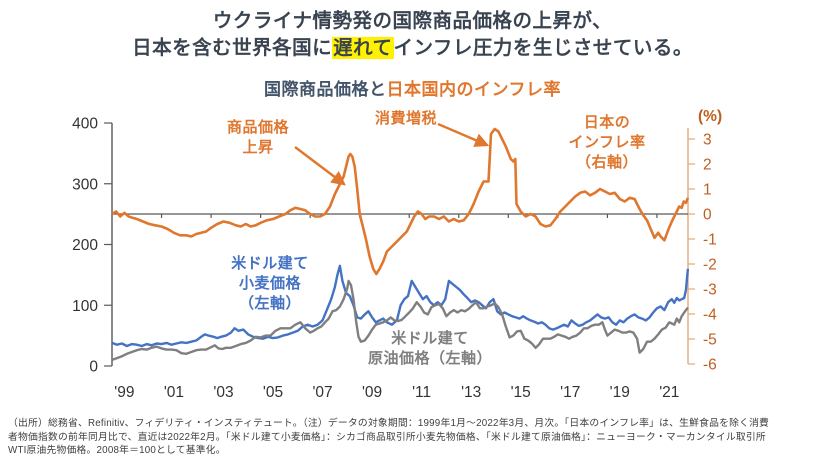 This screenshot has height=464, width=825. Describe the element at coordinates (85, 245) in the screenshot. I see `left-axis-tick-label: 200` at that location.